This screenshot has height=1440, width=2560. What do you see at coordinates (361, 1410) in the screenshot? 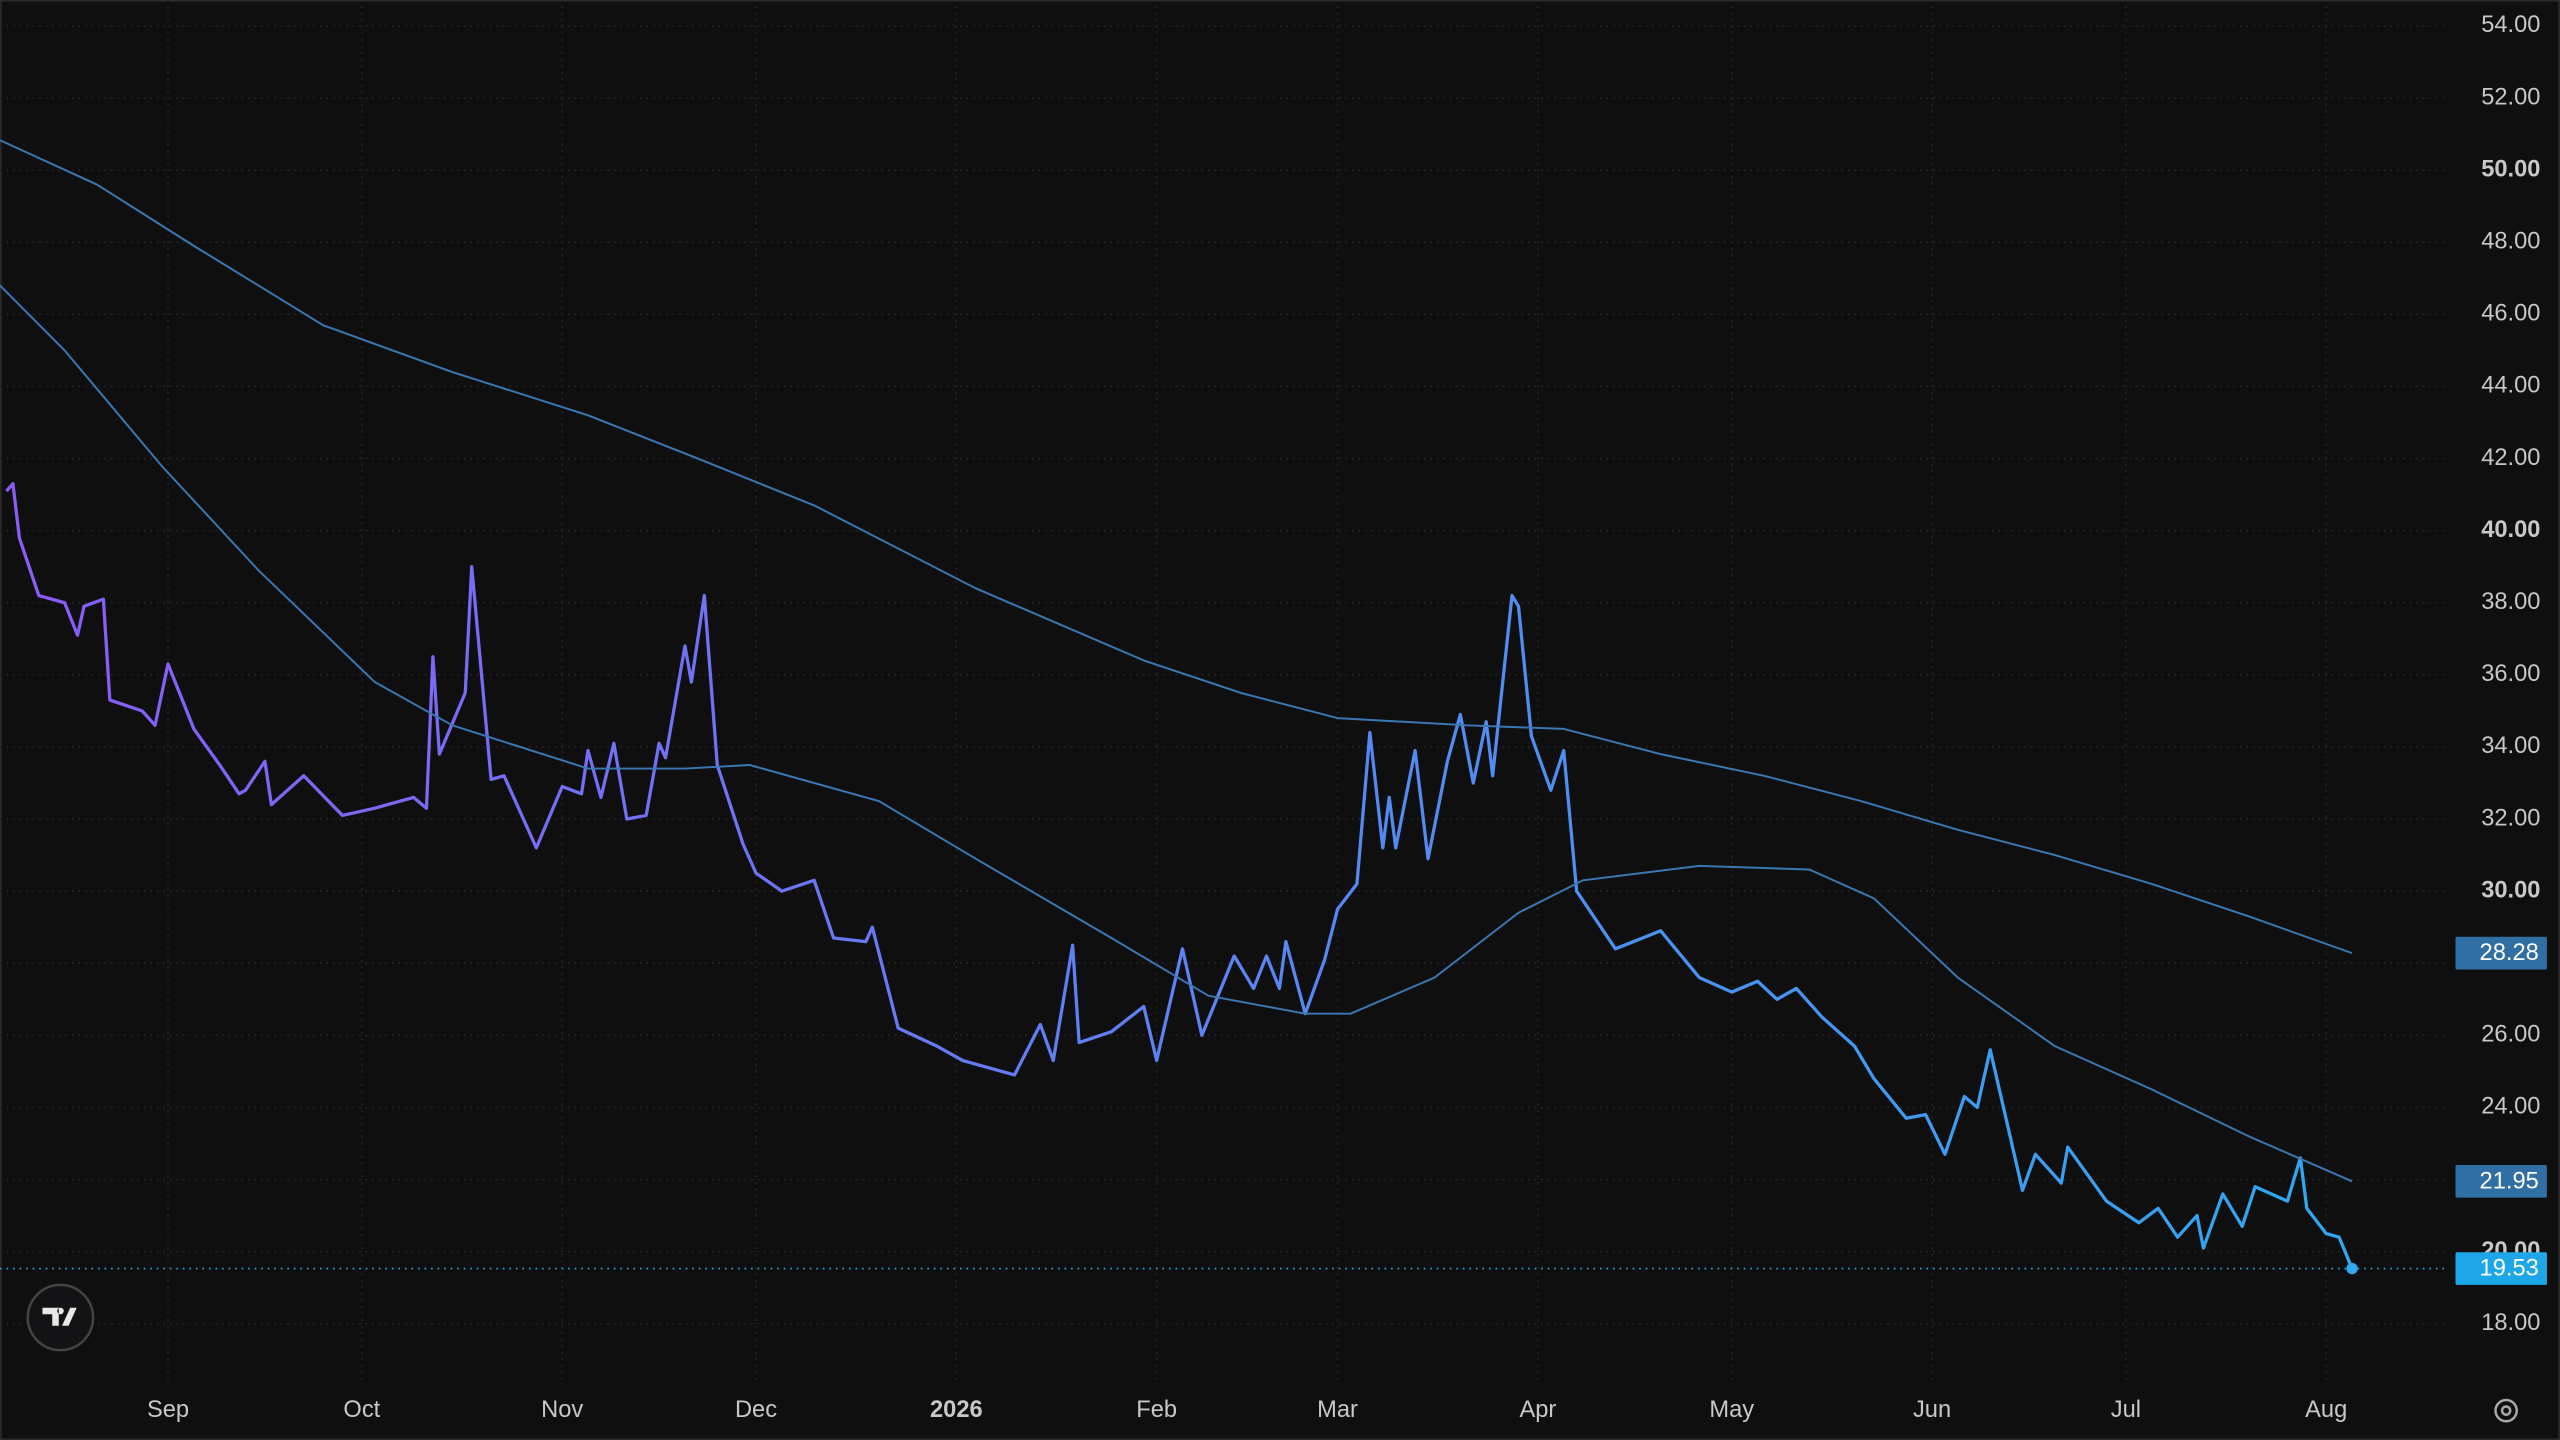
I see `x-tick-label: Oct` at bounding box center [361, 1410].